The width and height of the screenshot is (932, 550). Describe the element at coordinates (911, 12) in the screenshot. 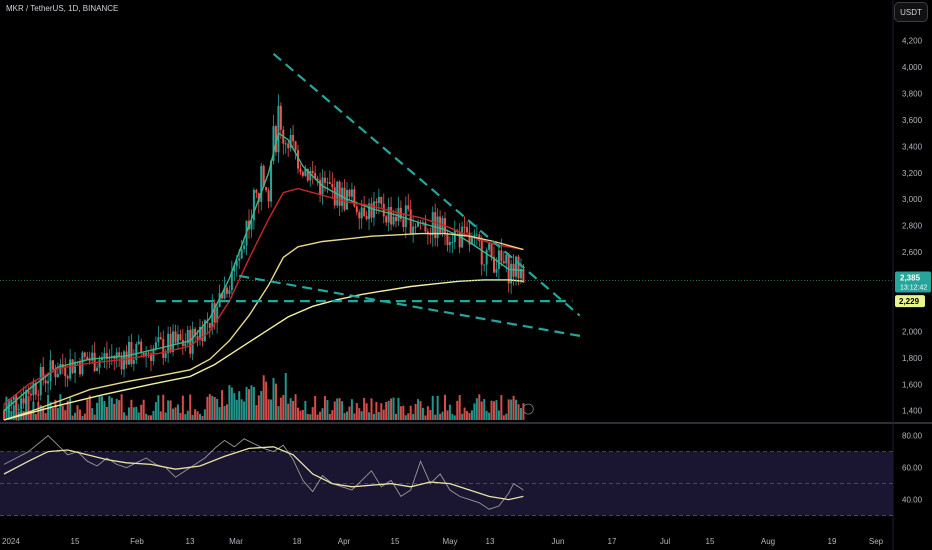

I see `currency-button: USDT` at that location.